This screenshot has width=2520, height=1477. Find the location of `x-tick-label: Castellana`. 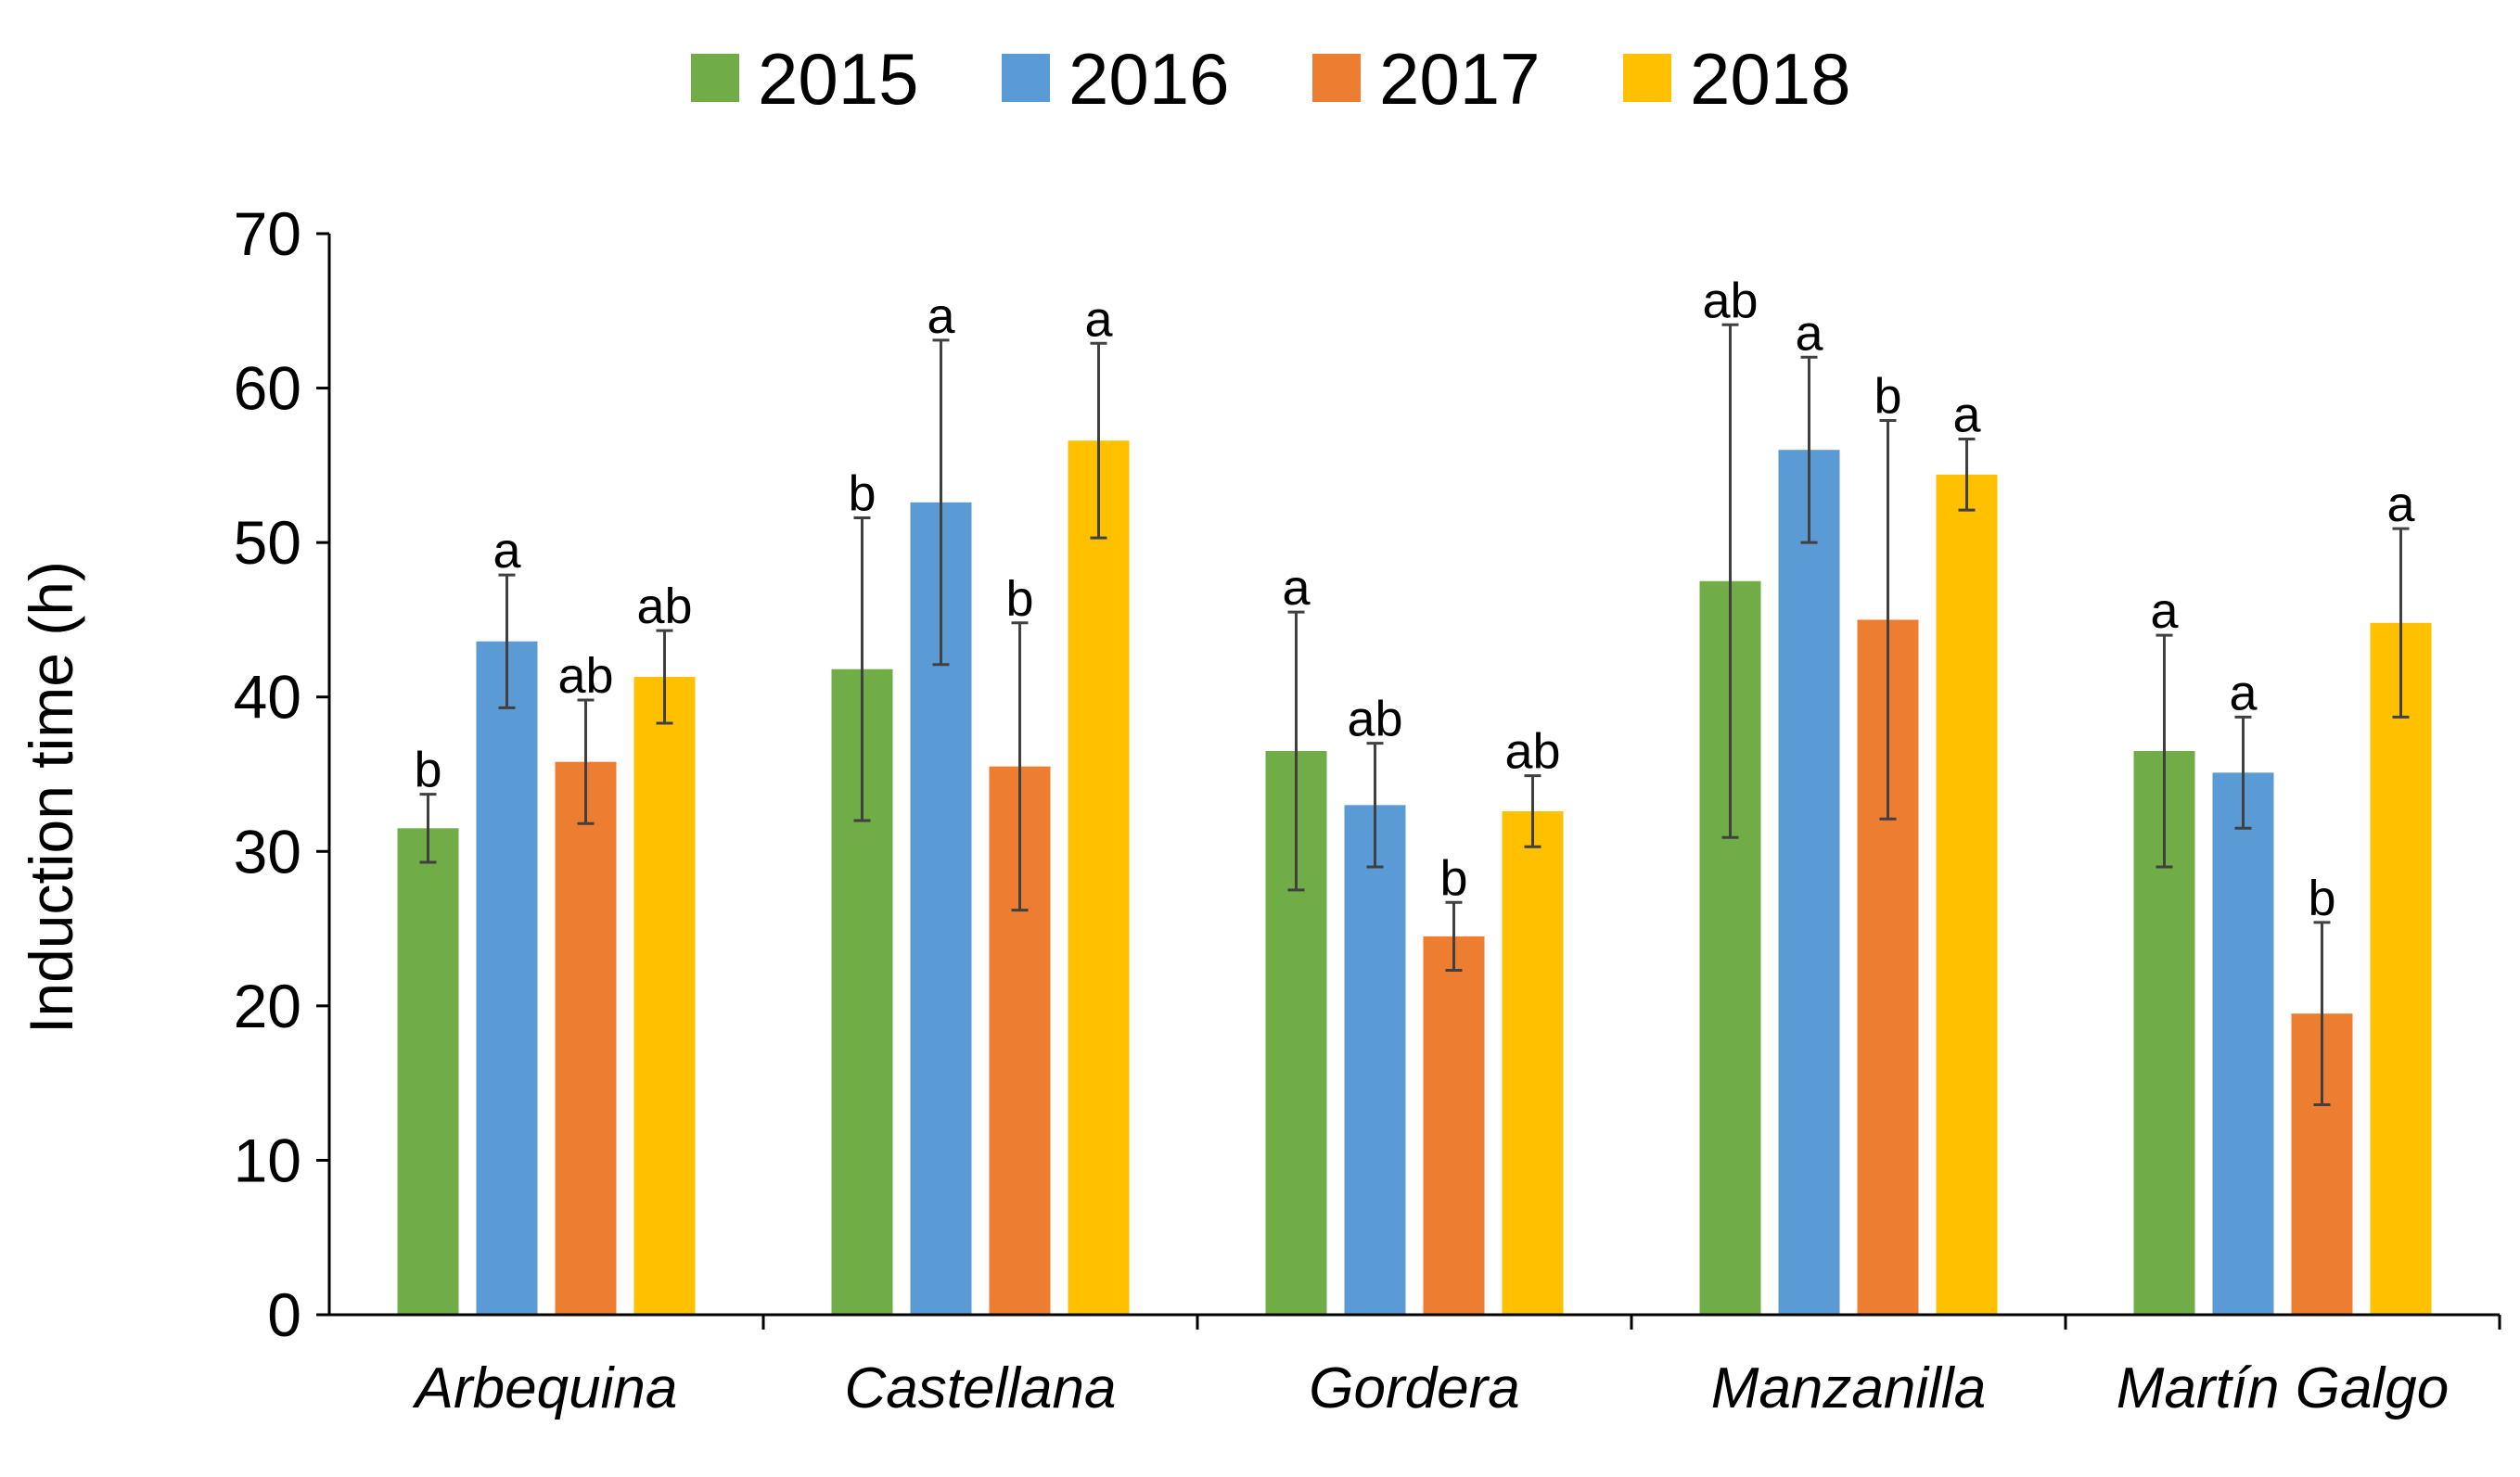

x-tick-label: Castellana is located at coordinates (981, 1388).